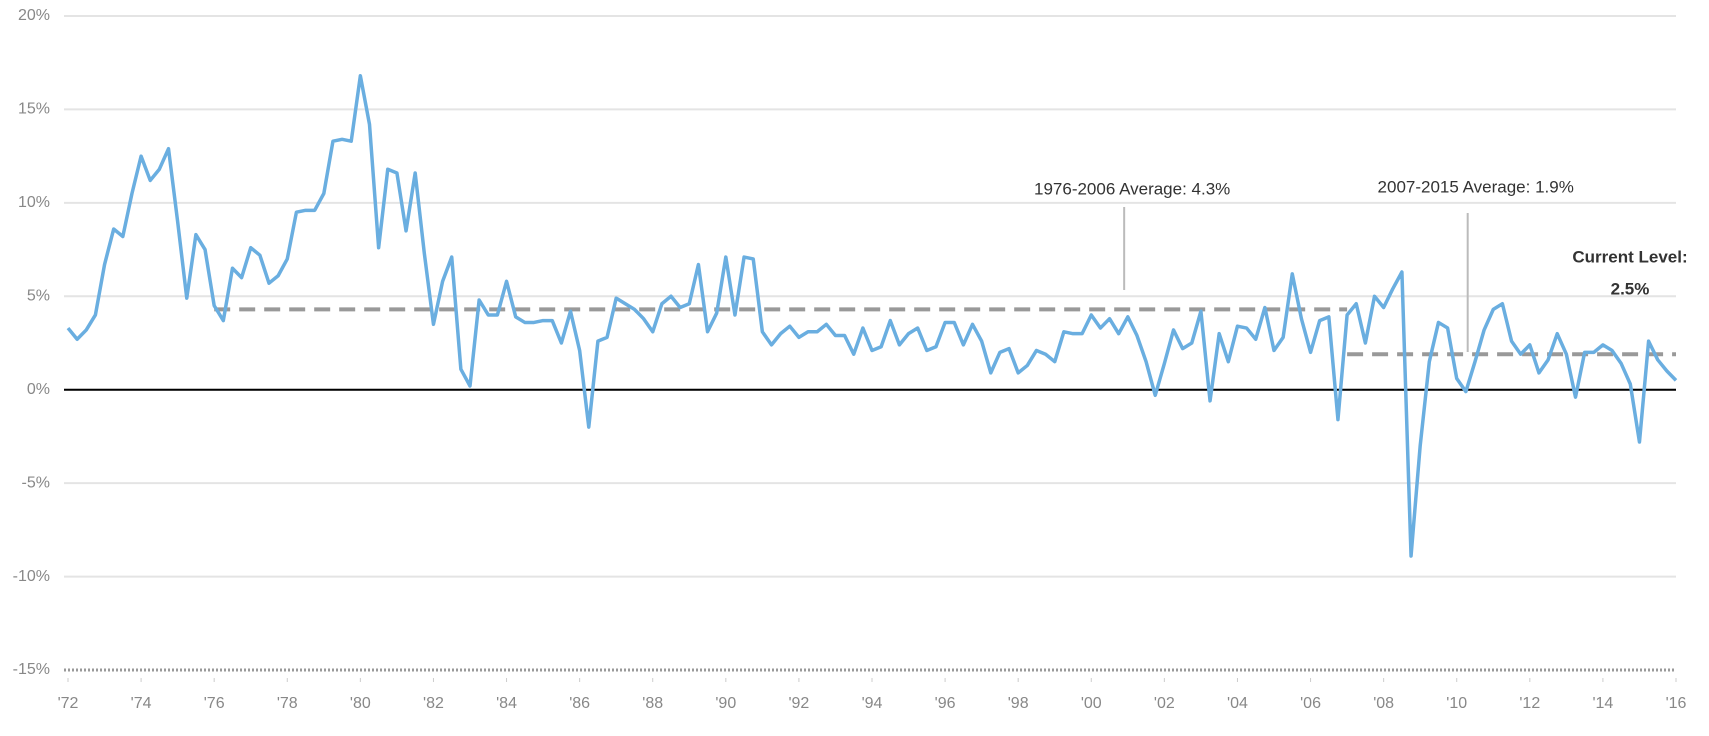 Image resolution: width=1709 pixels, height=736 pixels. I want to click on y-tick-label: 15%, so click(34, 109).